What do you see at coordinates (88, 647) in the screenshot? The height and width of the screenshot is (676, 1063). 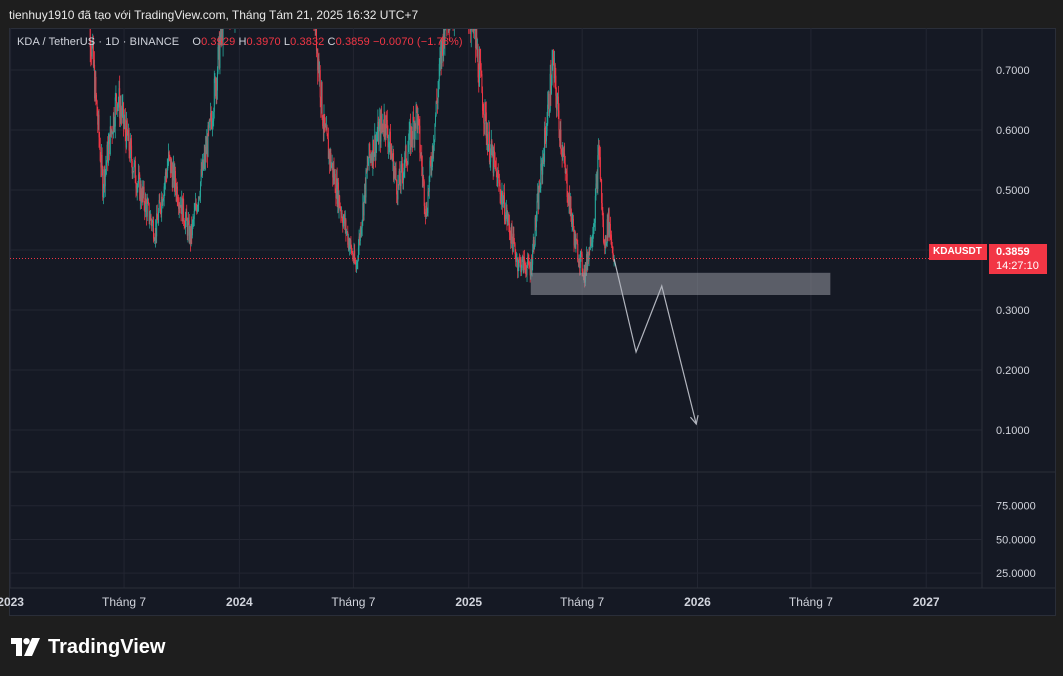 I see `tradingview-brand: TradingView` at bounding box center [88, 647].